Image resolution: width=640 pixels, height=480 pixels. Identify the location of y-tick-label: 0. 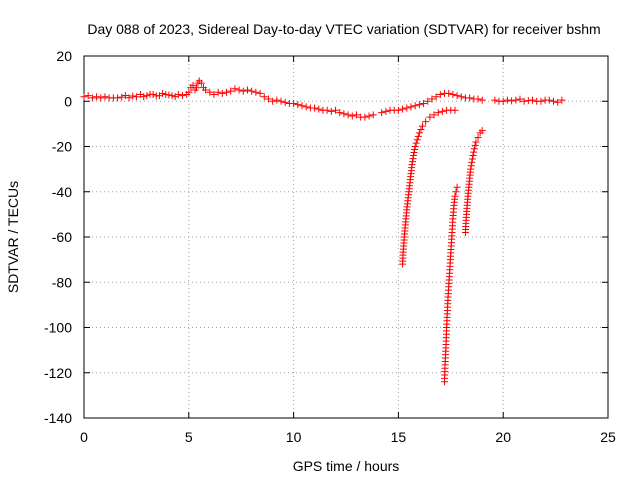
(68, 101).